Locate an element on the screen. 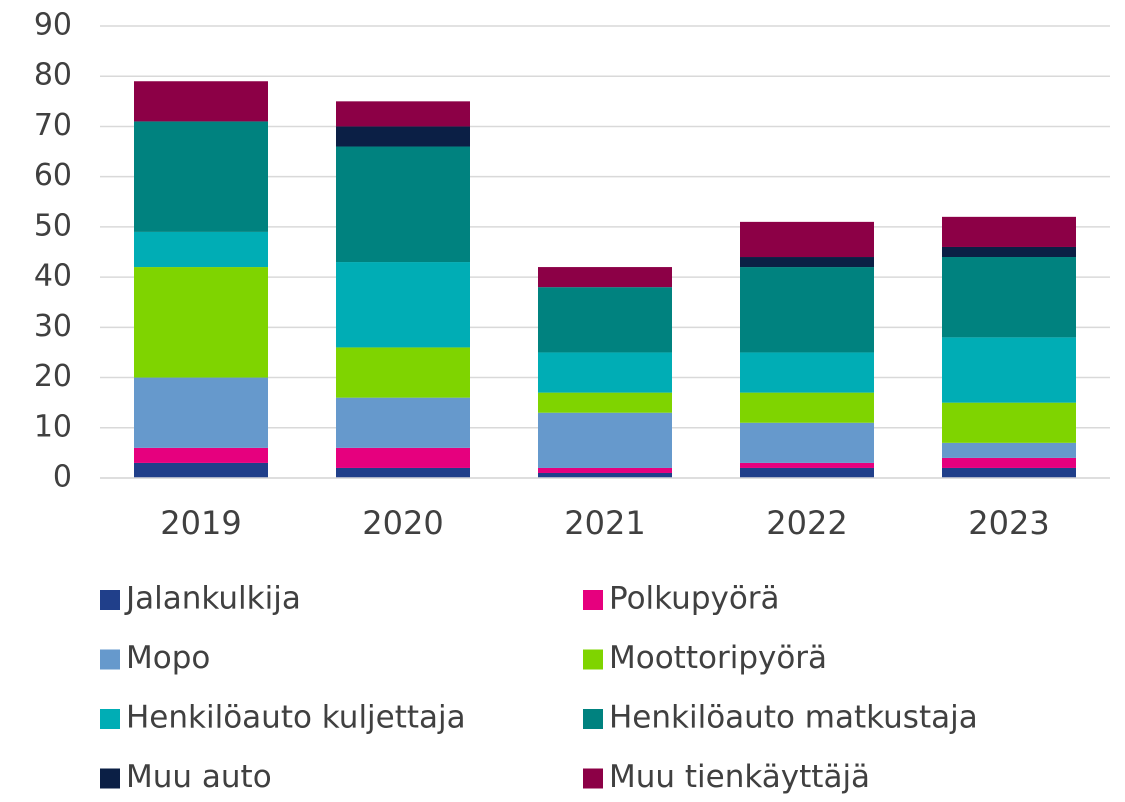 The width and height of the screenshot is (1125, 802). y-tick-label: 60 is located at coordinates (53, 175).